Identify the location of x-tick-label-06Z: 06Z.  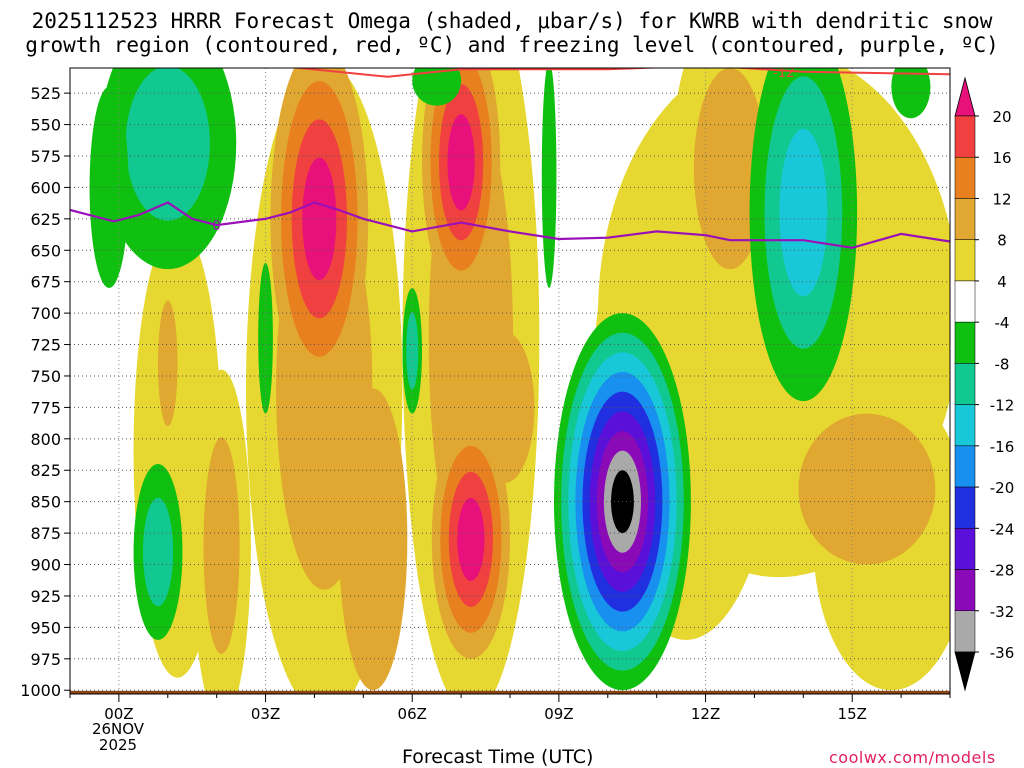
(412, 714).